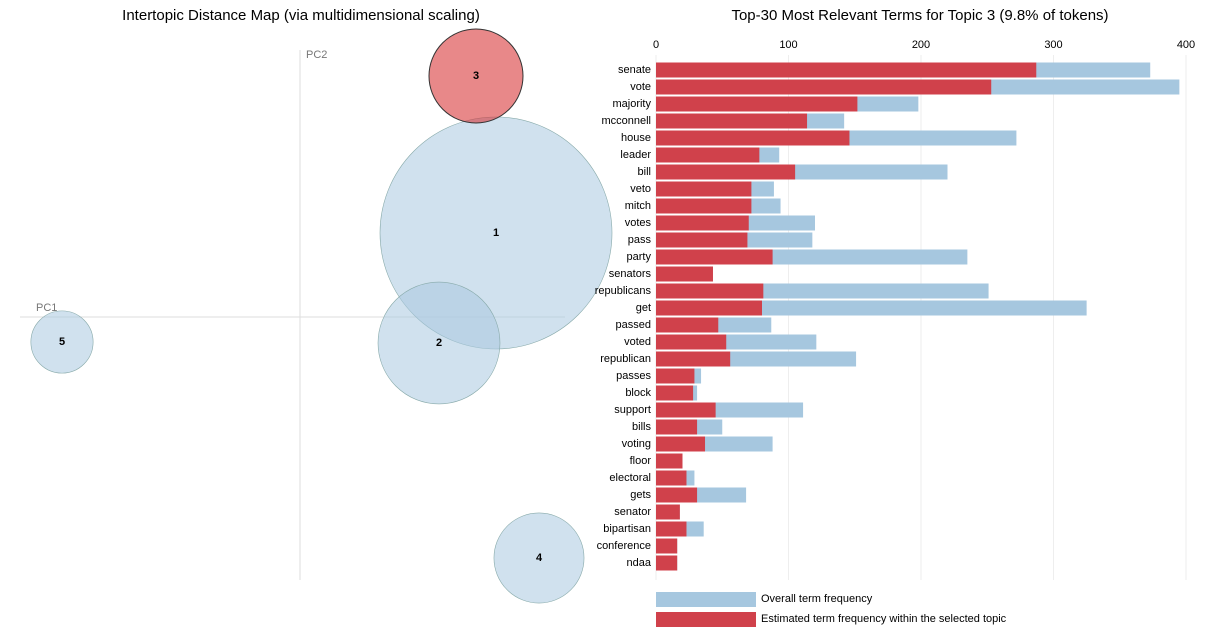 Image resolution: width=1210 pixels, height=635 pixels. What do you see at coordinates (631, 104) in the screenshot?
I see `term-label: majority` at bounding box center [631, 104].